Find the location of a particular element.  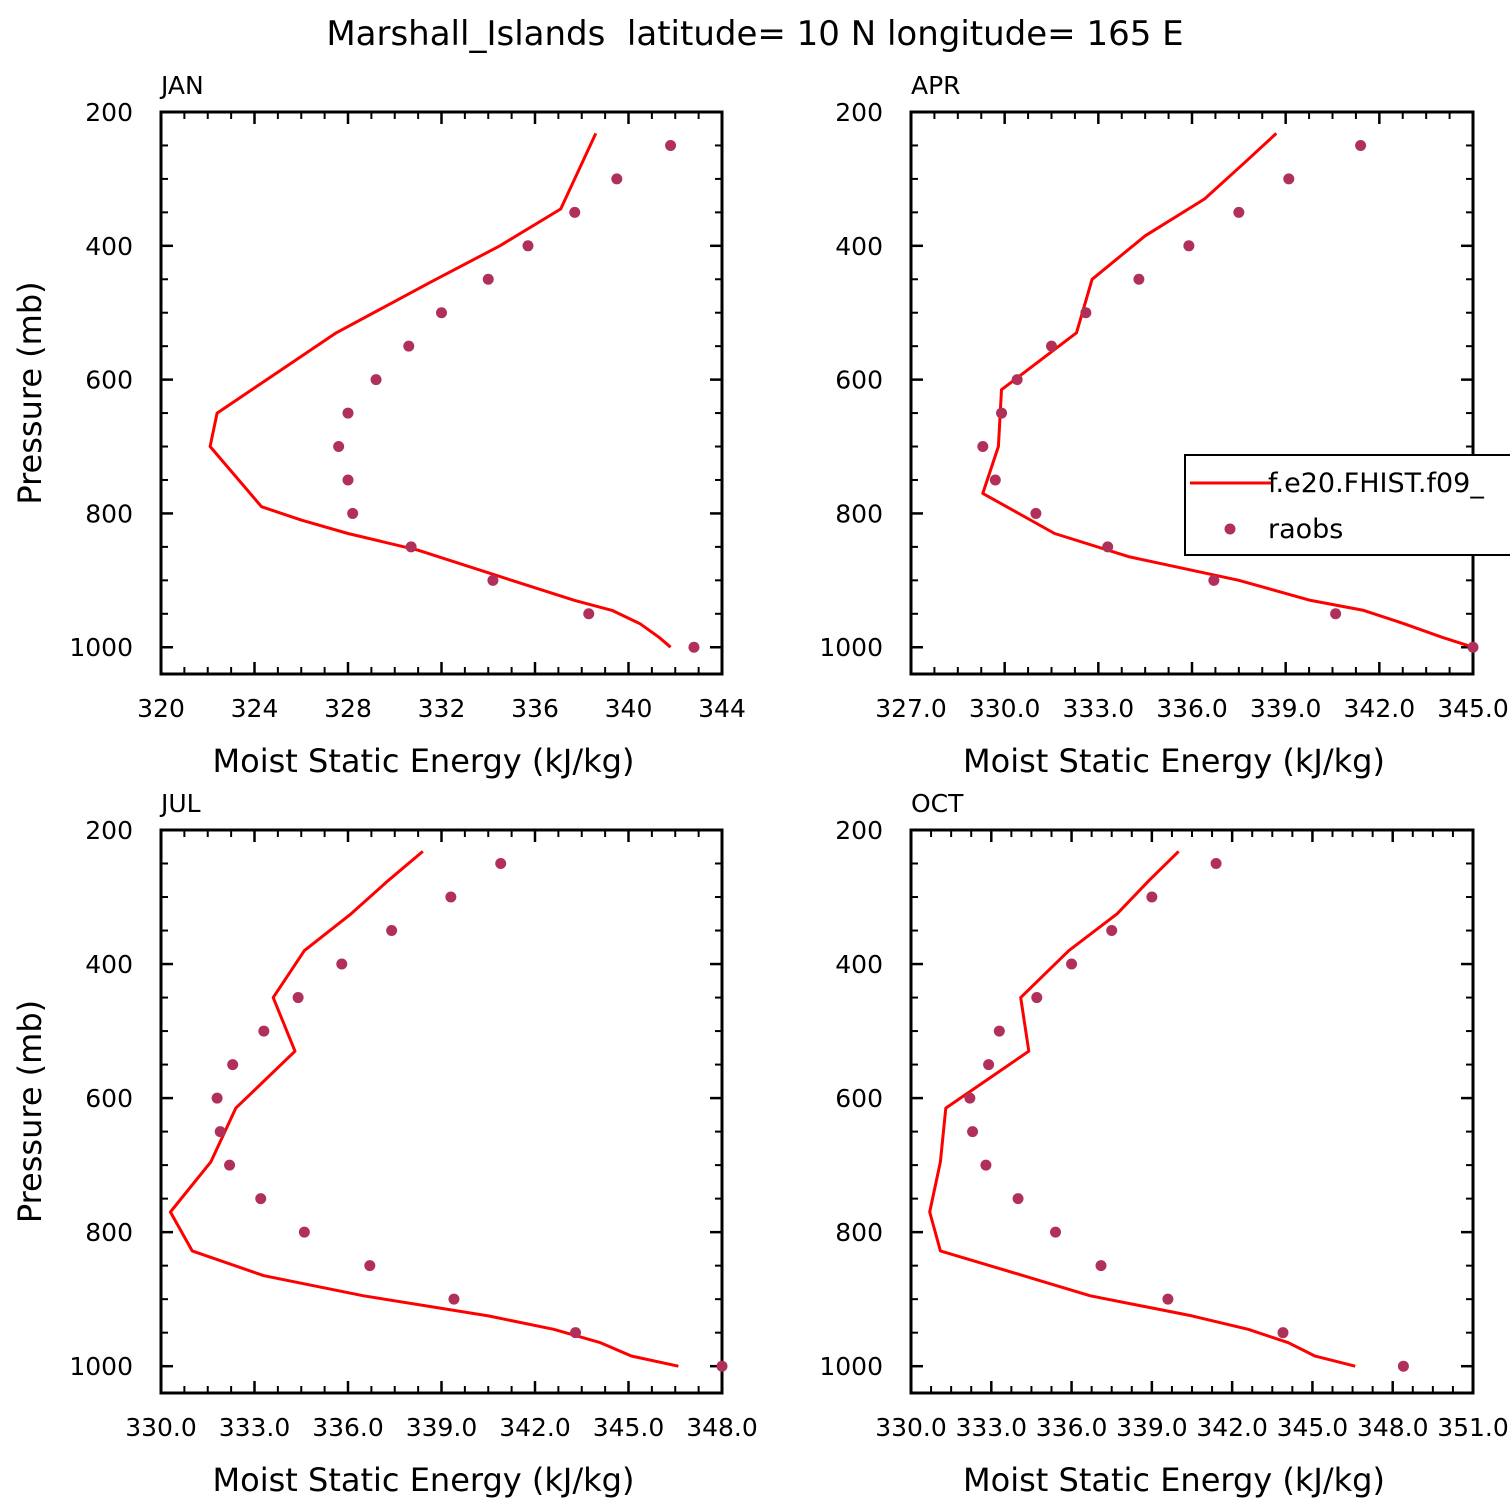

x-tick-label: 332 is located at coordinates (442, 708).